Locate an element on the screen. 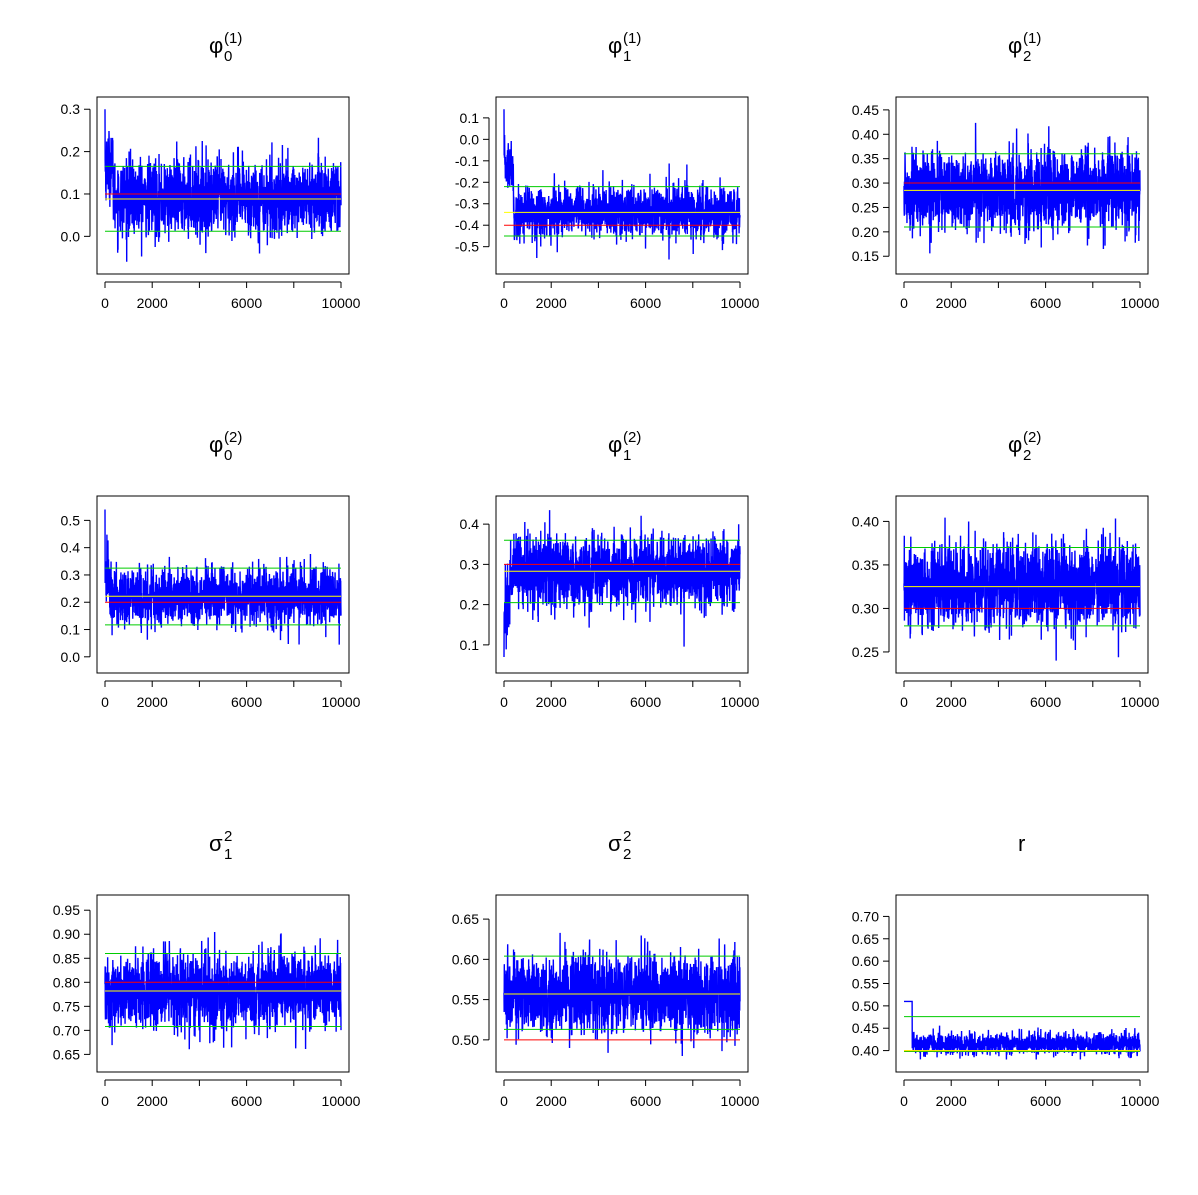 This screenshot has height=1195, width=1198. y-tick-label: 0.45 is located at coordinates (865, 110).